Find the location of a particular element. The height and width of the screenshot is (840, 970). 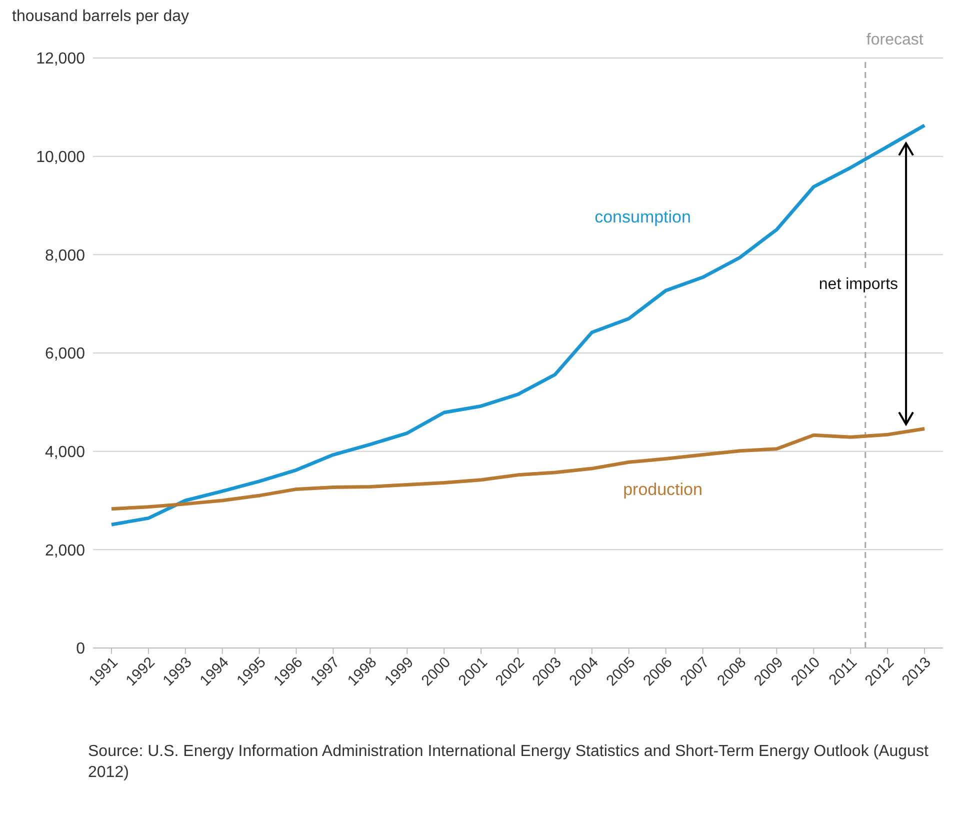

series-label: production is located at coordinates (662, 489).